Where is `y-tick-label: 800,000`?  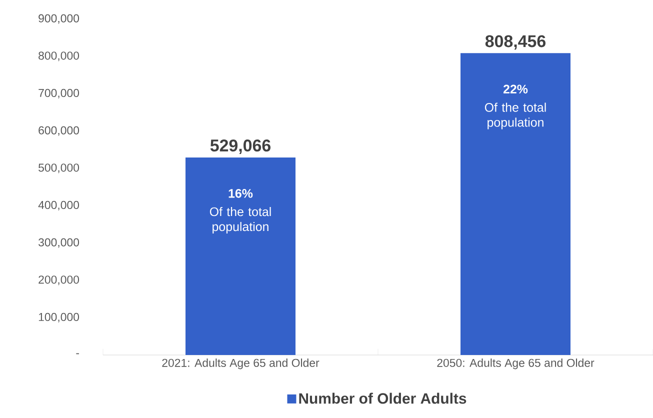 y-tick-label: 800,000 is located at coordinates (59, 57).